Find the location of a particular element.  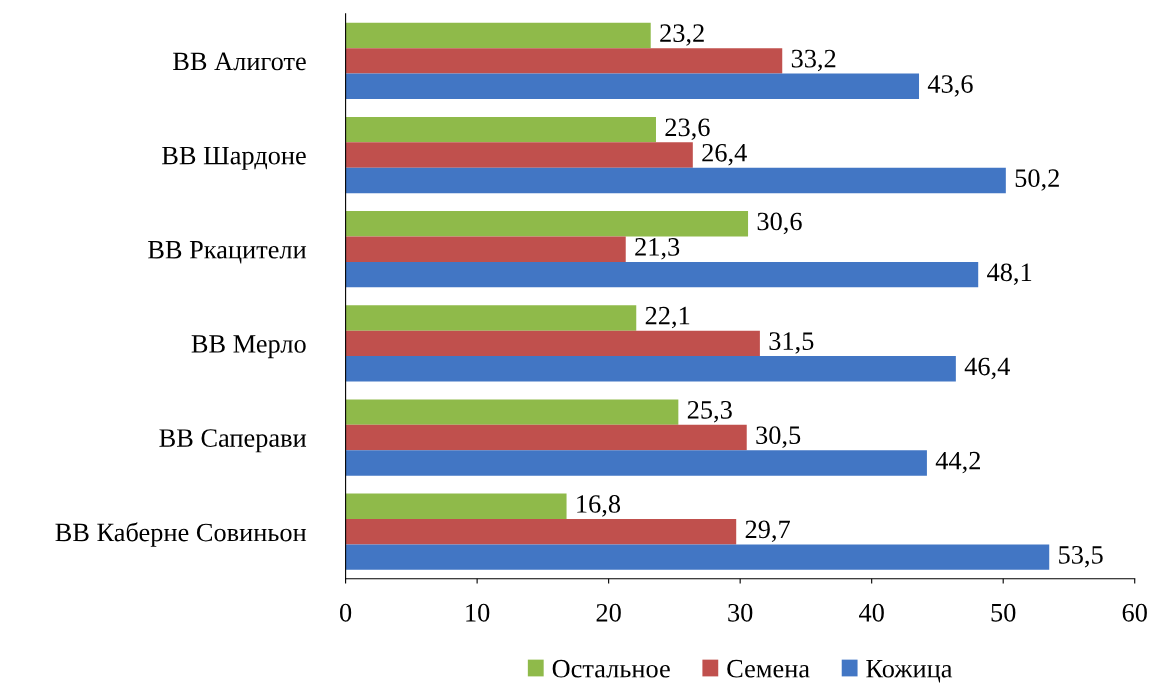

x-tick-label: 20 is located at coordinates (608, 612).